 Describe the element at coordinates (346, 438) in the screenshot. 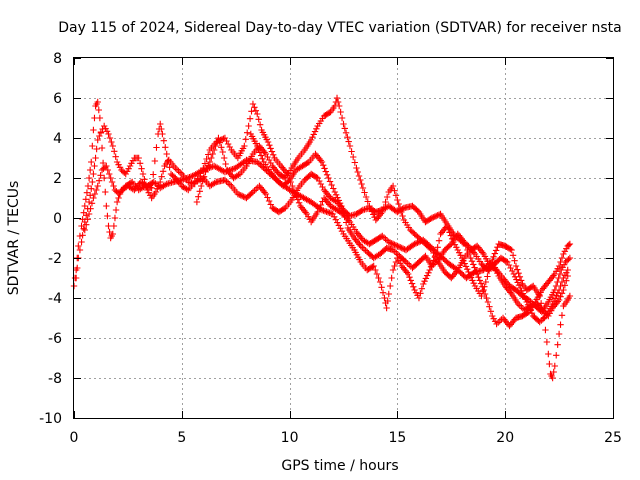

I see `x-tick-labels: 0 5 10 15 20 25` at that location.